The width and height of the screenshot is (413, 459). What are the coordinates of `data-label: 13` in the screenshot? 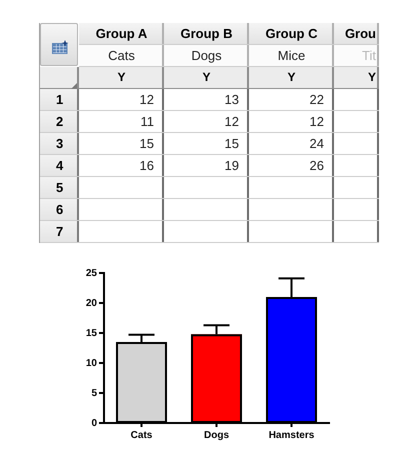 It's located at (206, 100).